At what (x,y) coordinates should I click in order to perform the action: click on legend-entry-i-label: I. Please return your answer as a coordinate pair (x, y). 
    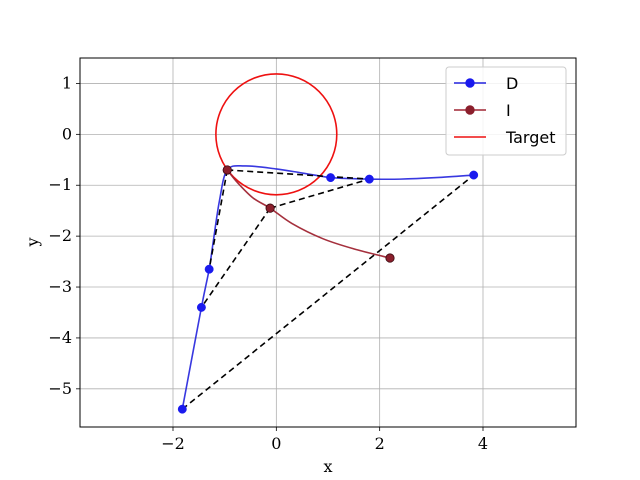
    Looking at the image, I should click on (508, 110).